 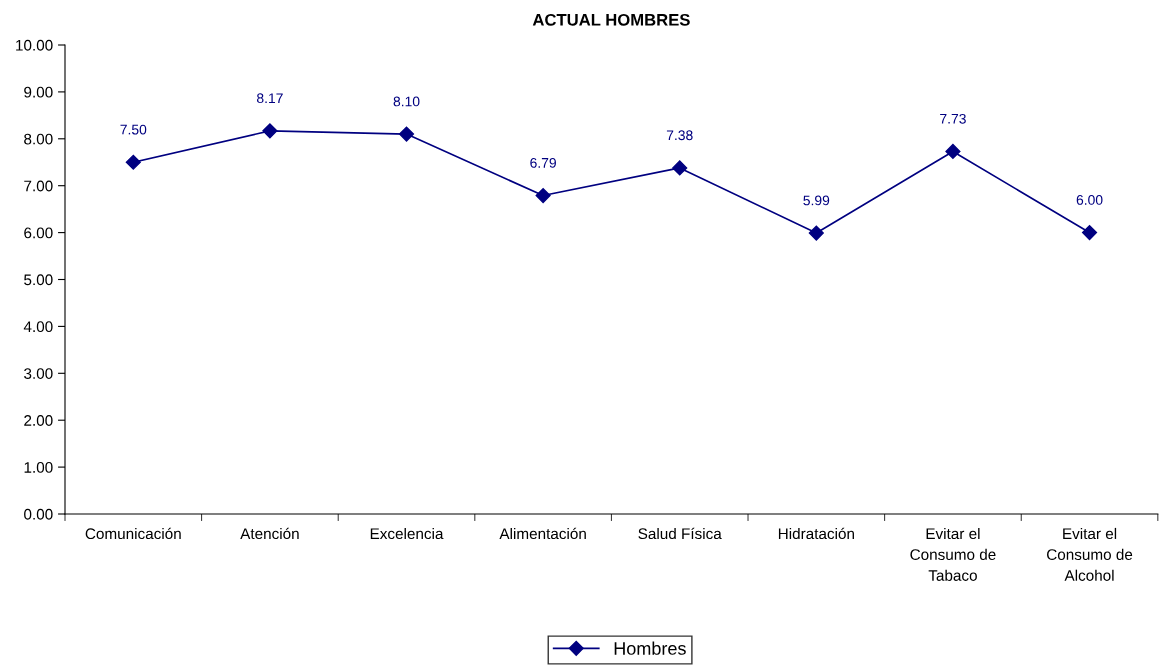 I want to click on data-label: 7.73, so click(x=953, y=118).